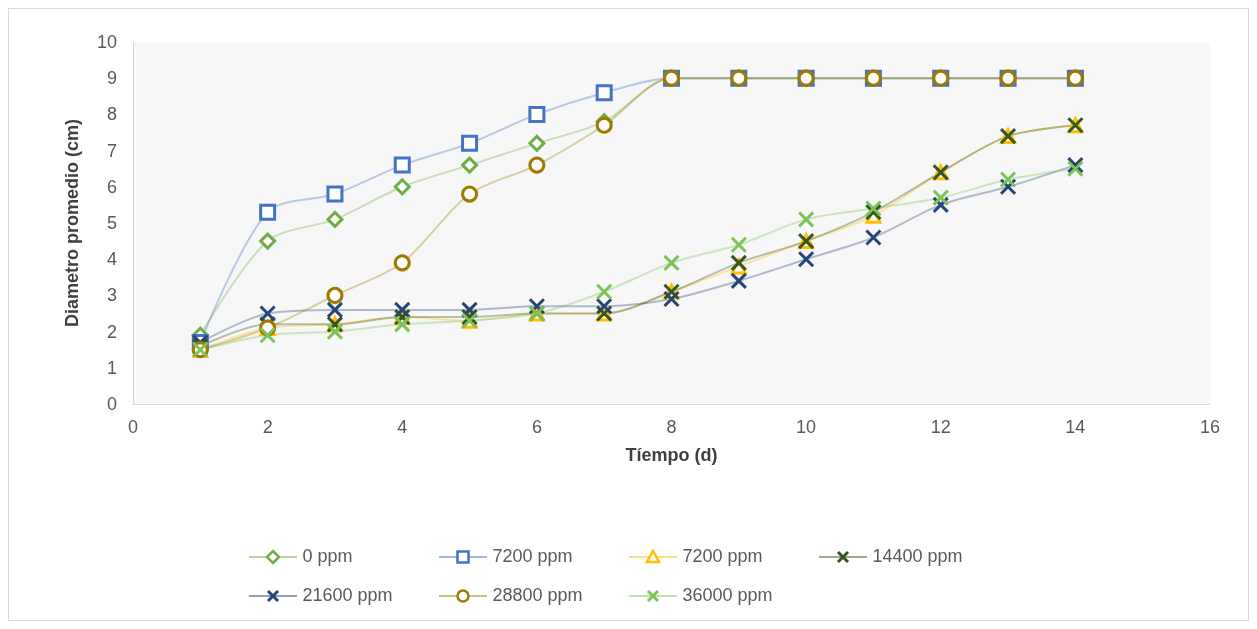 This screenshot has height=629, width=1257. What do you see at coordinates (327, 556) in the screenshot?
I see `legend-label: 0 ppm` at bounding box center [327, 556].